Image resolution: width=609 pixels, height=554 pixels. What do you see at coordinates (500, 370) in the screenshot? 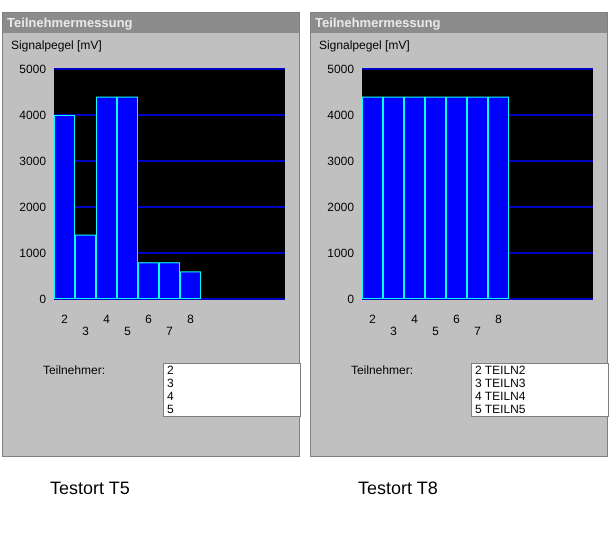
I see `text: 2 TEILN2` at bounding box center [500, 370].